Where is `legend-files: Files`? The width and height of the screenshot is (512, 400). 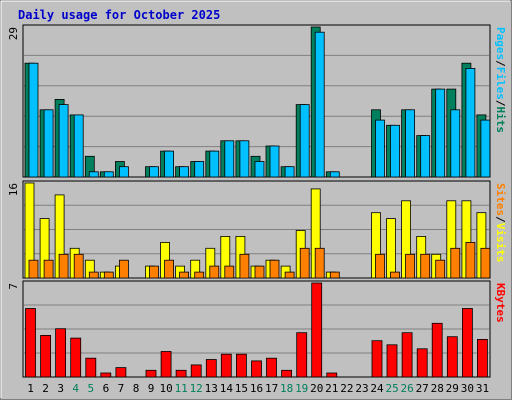
legend-files: Files is located at coordinates (500, 83).